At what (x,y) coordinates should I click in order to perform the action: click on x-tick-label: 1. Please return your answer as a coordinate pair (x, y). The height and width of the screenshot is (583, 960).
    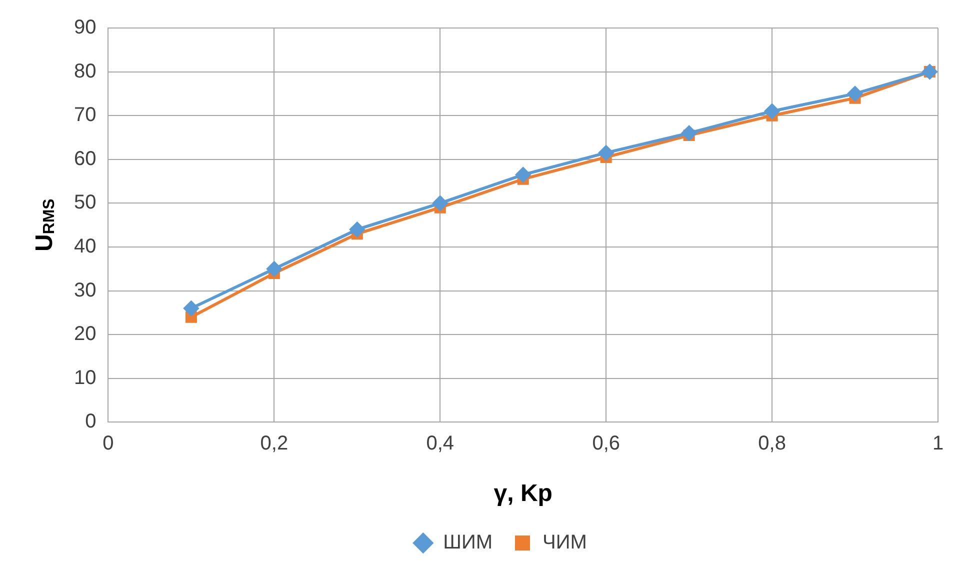
    Looking at the image, I should click on (938, 443).